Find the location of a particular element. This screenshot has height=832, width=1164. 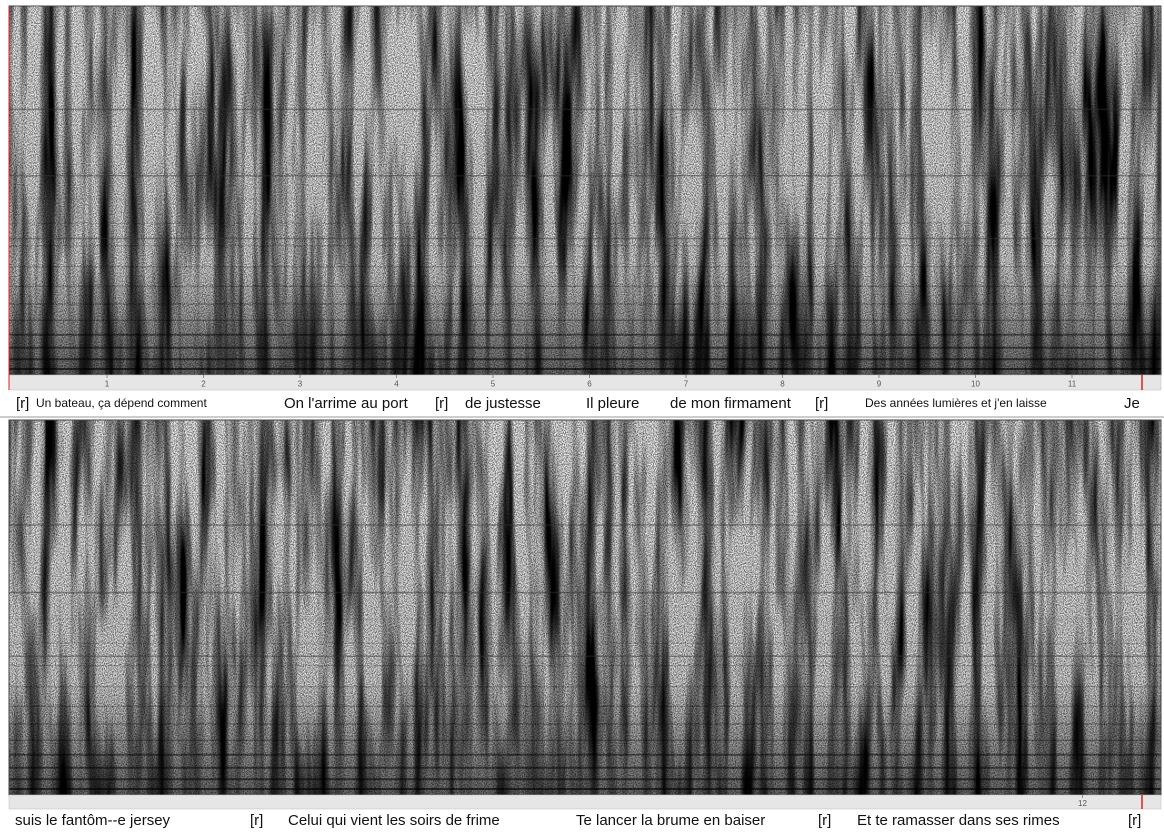

time-tick-label: 5 is located at coordinates (493, 384).